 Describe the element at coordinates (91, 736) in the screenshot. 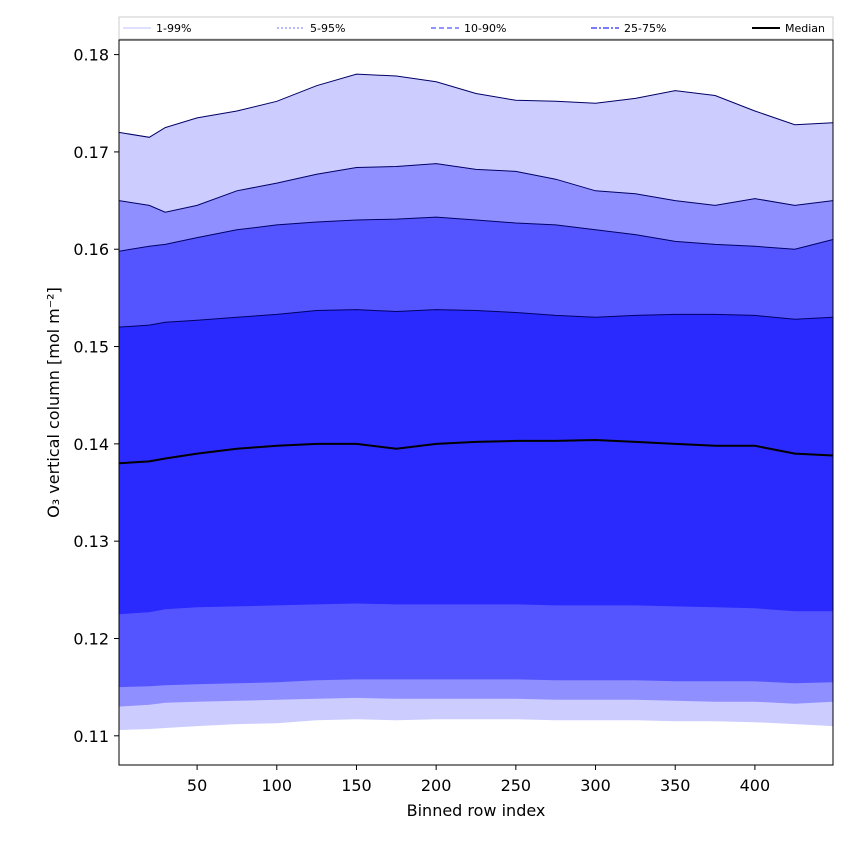

I see `y-tick-label: 0.11` at that location.